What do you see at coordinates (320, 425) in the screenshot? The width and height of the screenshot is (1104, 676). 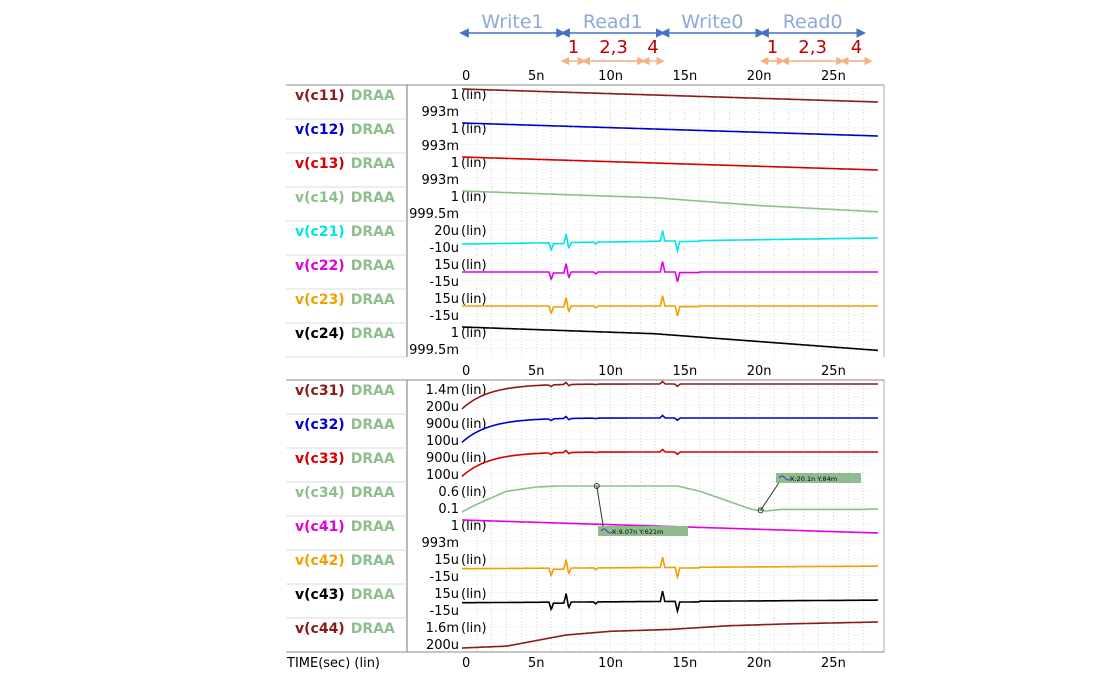 I see `trace-signal: v(c32)` at bounding box center [320, 425].